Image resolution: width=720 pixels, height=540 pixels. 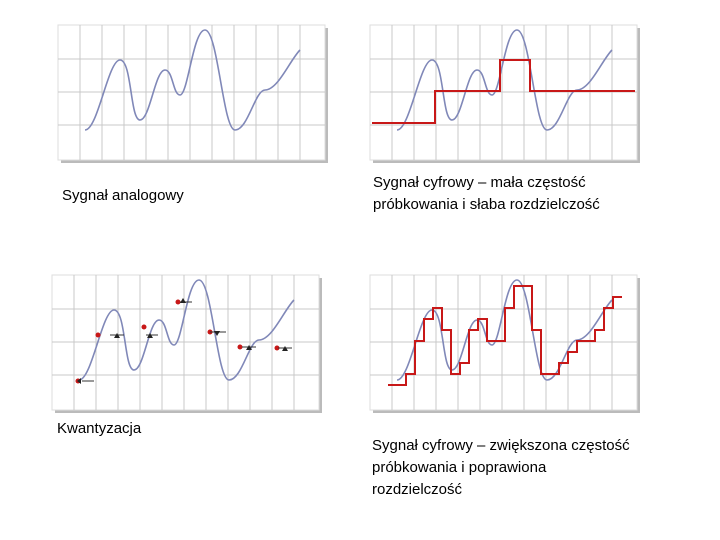 What do you see at coordinates (459, 467) in the screenshot?
I see `caption: próbkowania i poprawiona` at bounding box center [459, 467].